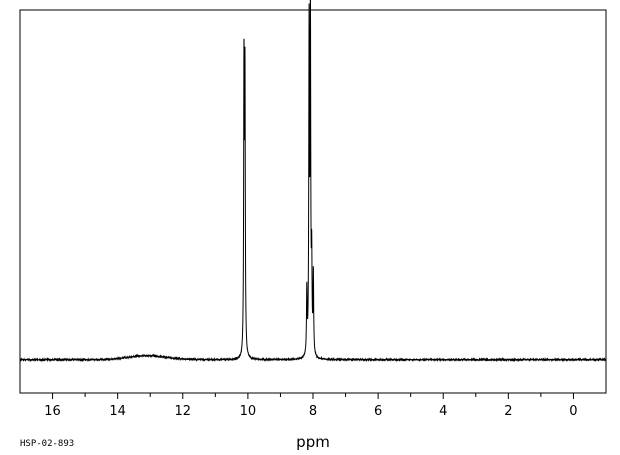  I want to click on x-axis-major-ticks, so click(313, 396).